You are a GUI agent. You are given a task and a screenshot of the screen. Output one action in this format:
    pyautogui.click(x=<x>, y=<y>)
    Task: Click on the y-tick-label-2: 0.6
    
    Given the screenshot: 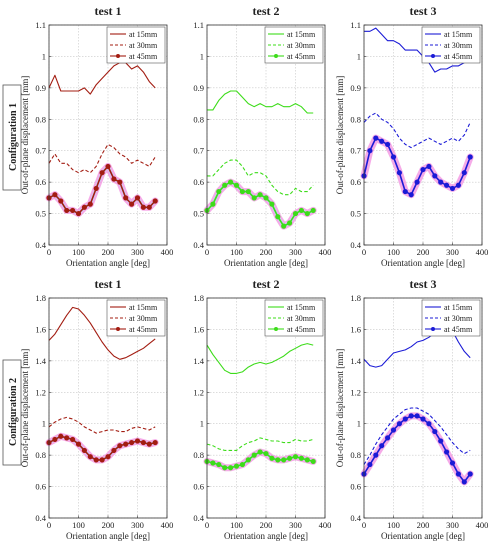 What is the action you would take?
    pyautogui.click(x=198, y=182)
    